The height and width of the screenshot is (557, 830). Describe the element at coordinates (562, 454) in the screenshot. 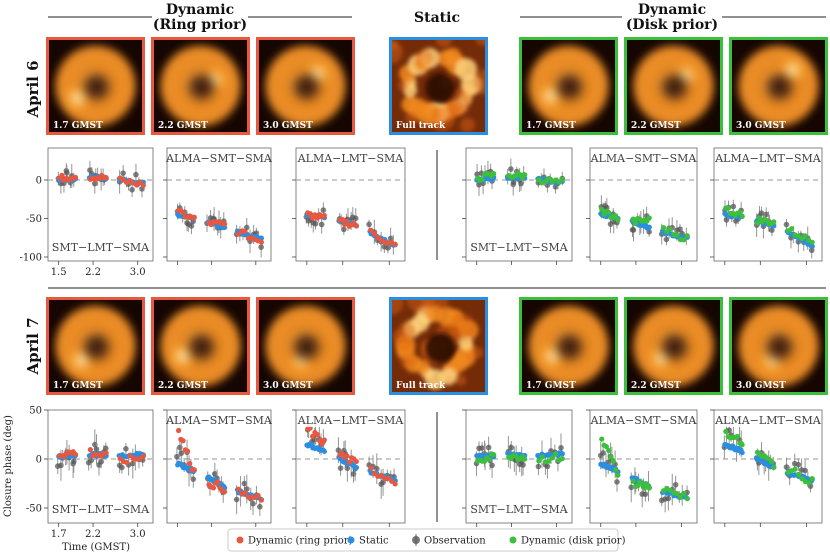

I see `static-point` at that location.